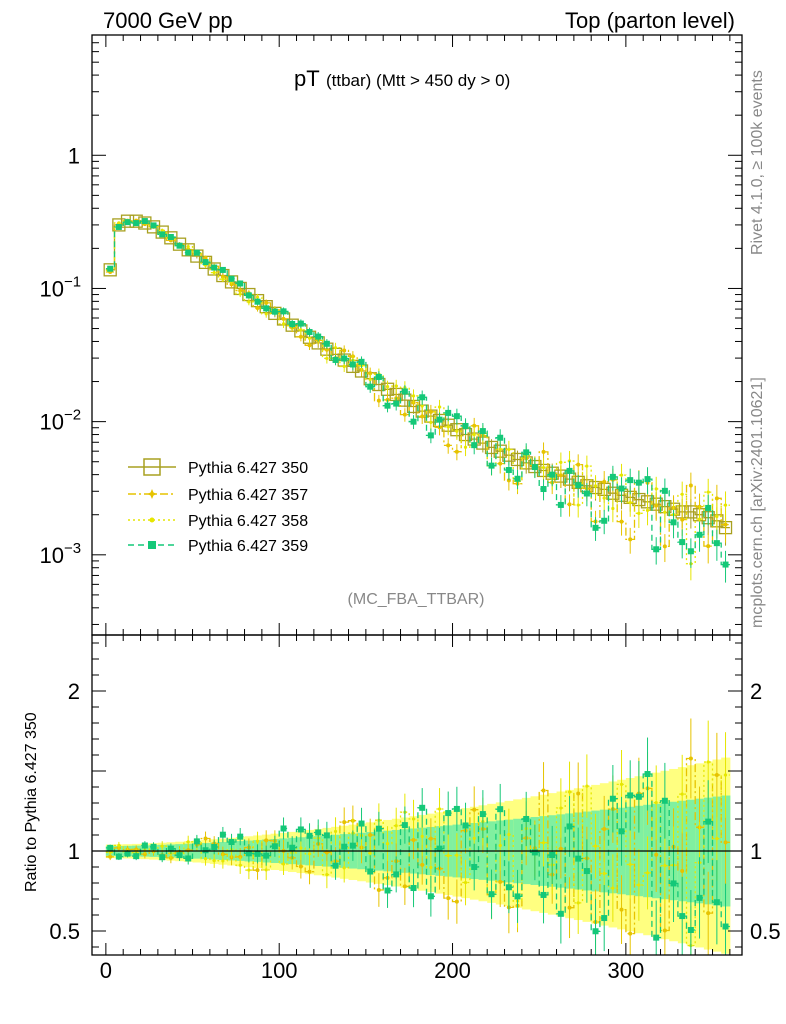  I want to click on ratio-line, so click(417, 846).